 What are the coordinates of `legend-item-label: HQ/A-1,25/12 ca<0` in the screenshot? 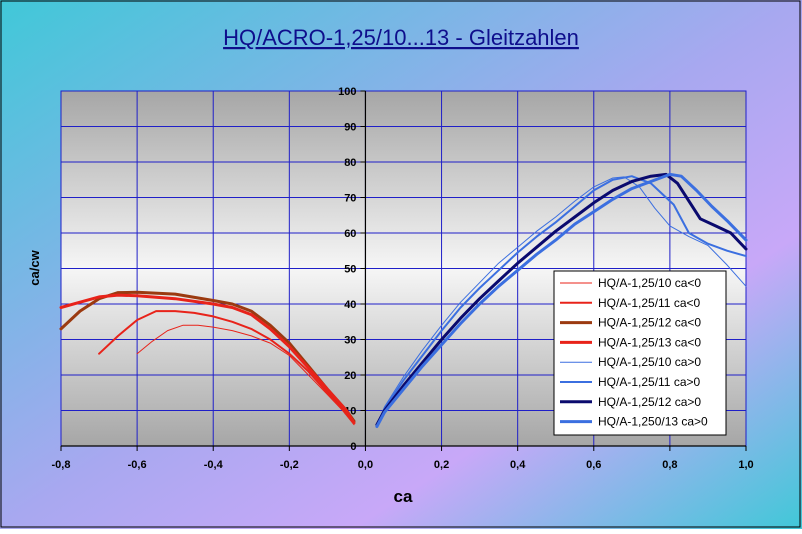 It's located at (649, 323).